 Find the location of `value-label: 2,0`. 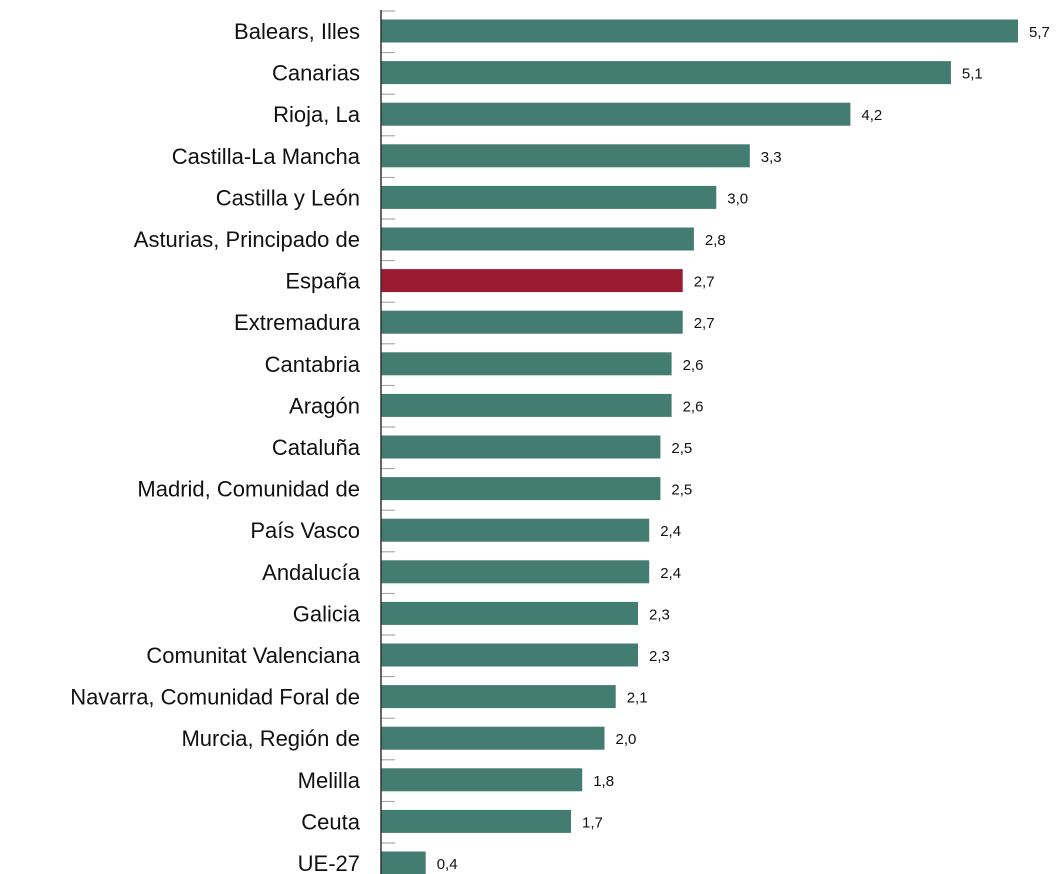

value-label: 2,0 is located at coordinates (626, 739).